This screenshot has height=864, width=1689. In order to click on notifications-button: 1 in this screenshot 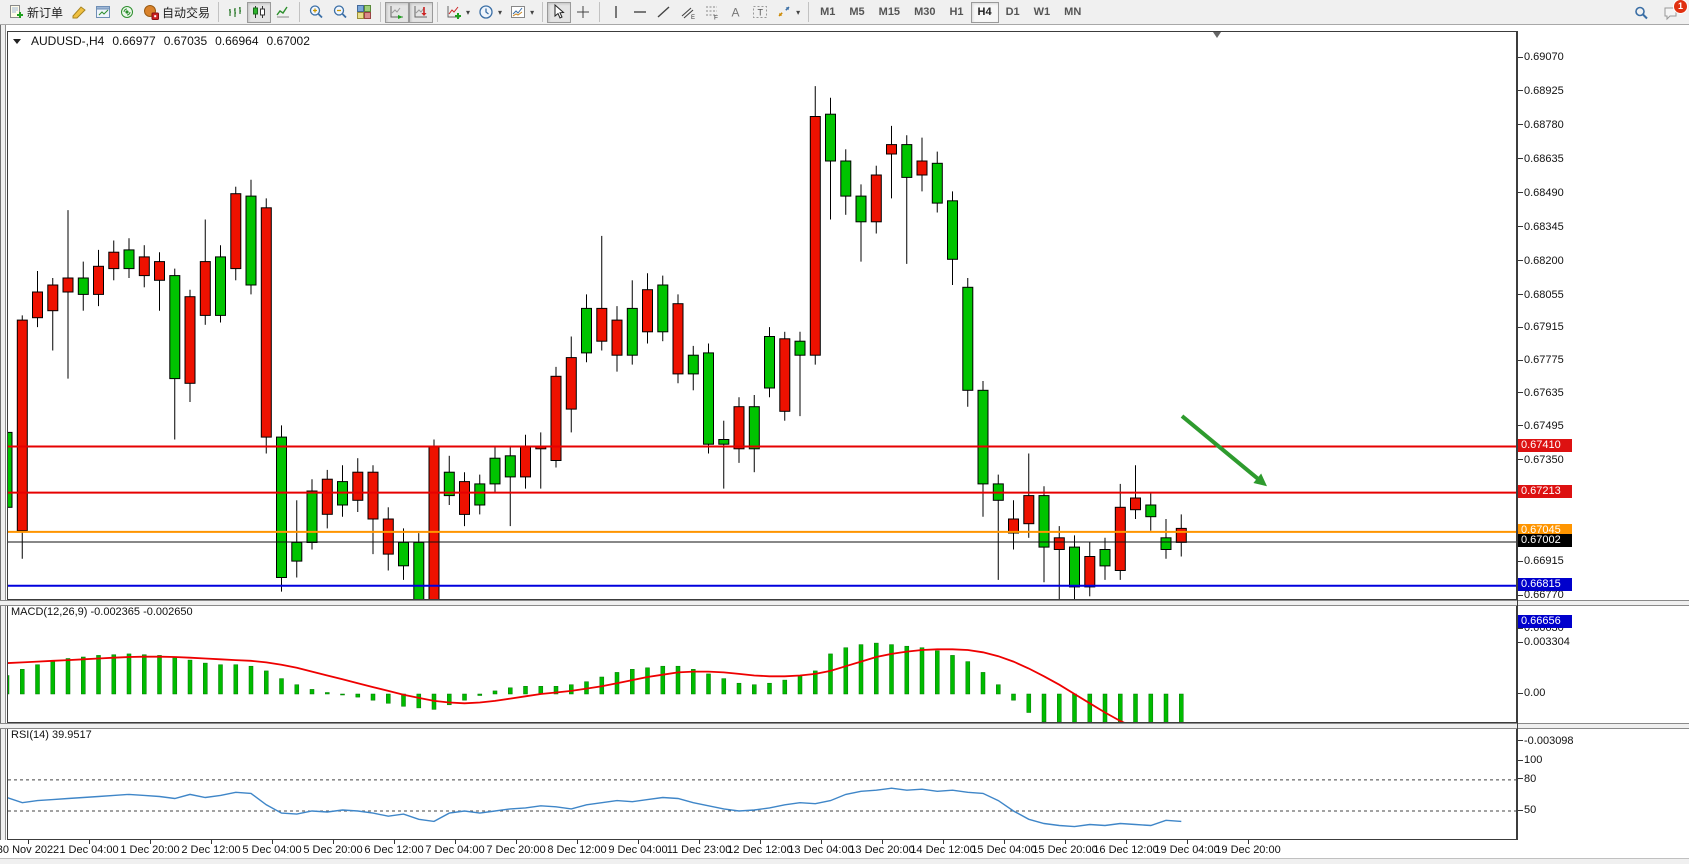, I will do `click(1673, 11)`.